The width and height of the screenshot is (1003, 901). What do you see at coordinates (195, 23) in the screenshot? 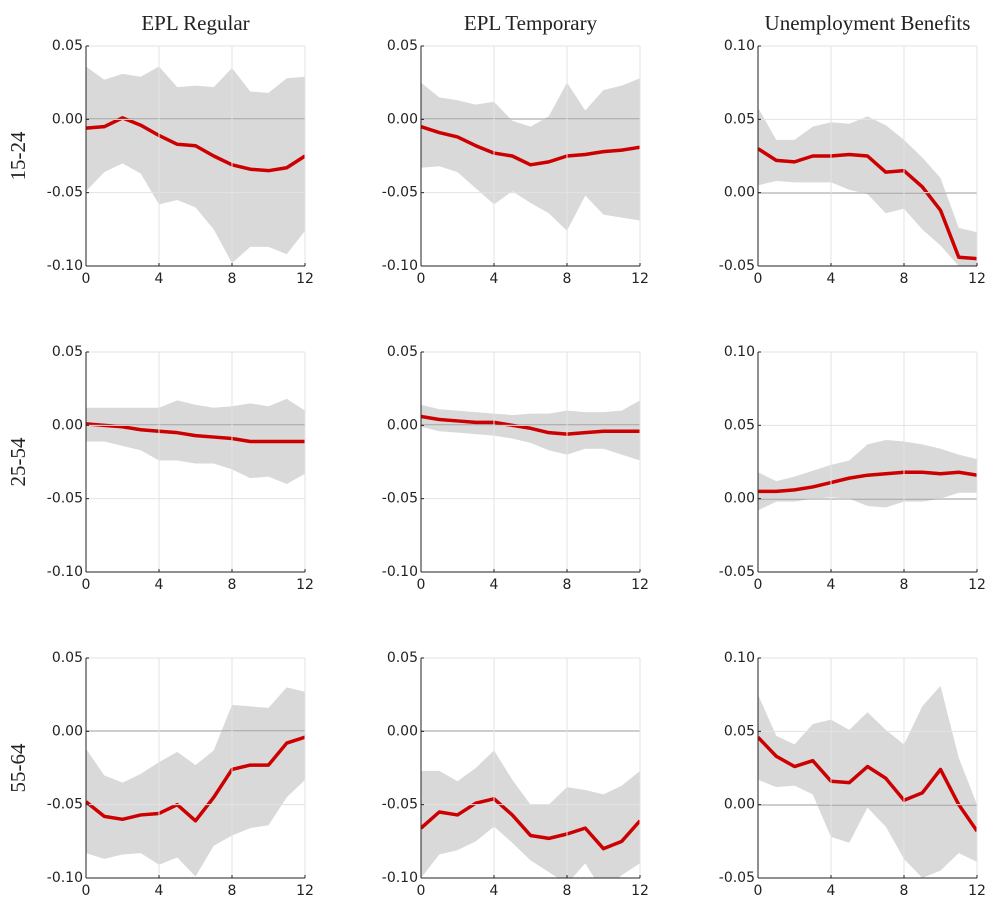
I see `column-title: EPL Regular` at bounding box center [195, 23].